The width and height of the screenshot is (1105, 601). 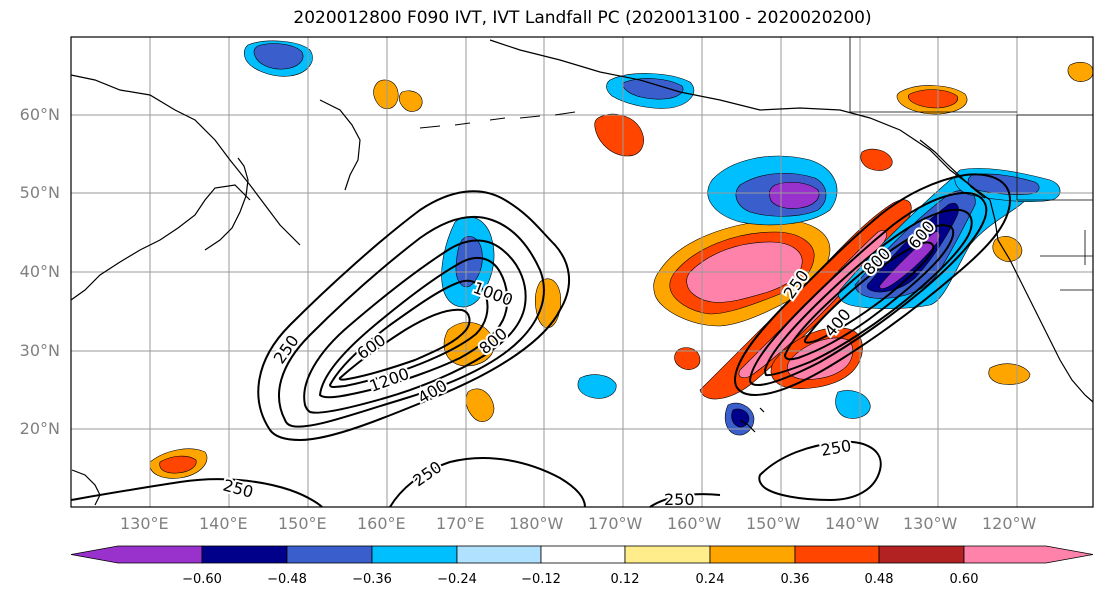 I want to click on contour-250-south-east, so click(x=685, y=500).